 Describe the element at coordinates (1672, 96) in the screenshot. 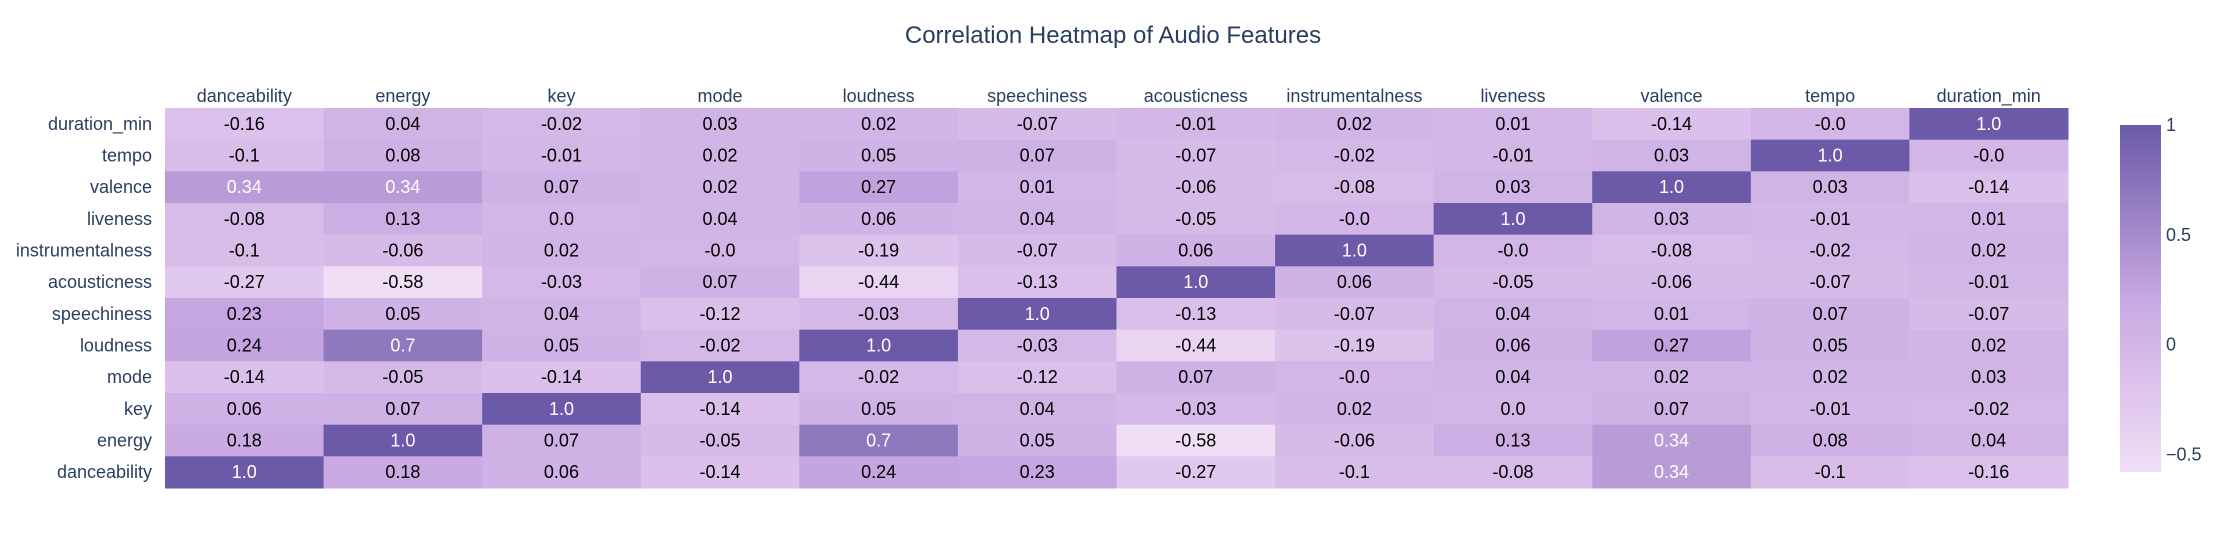

I see `x-tick-label: valence` at that location.